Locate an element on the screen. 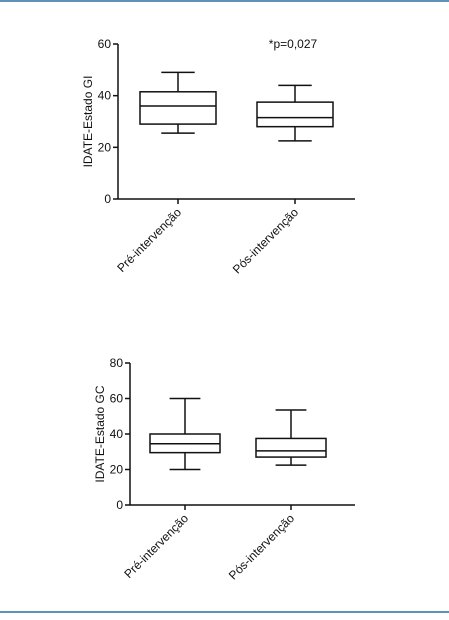  y-axis-label: IDATE-Estado GI is located at coordinates (88, 122).